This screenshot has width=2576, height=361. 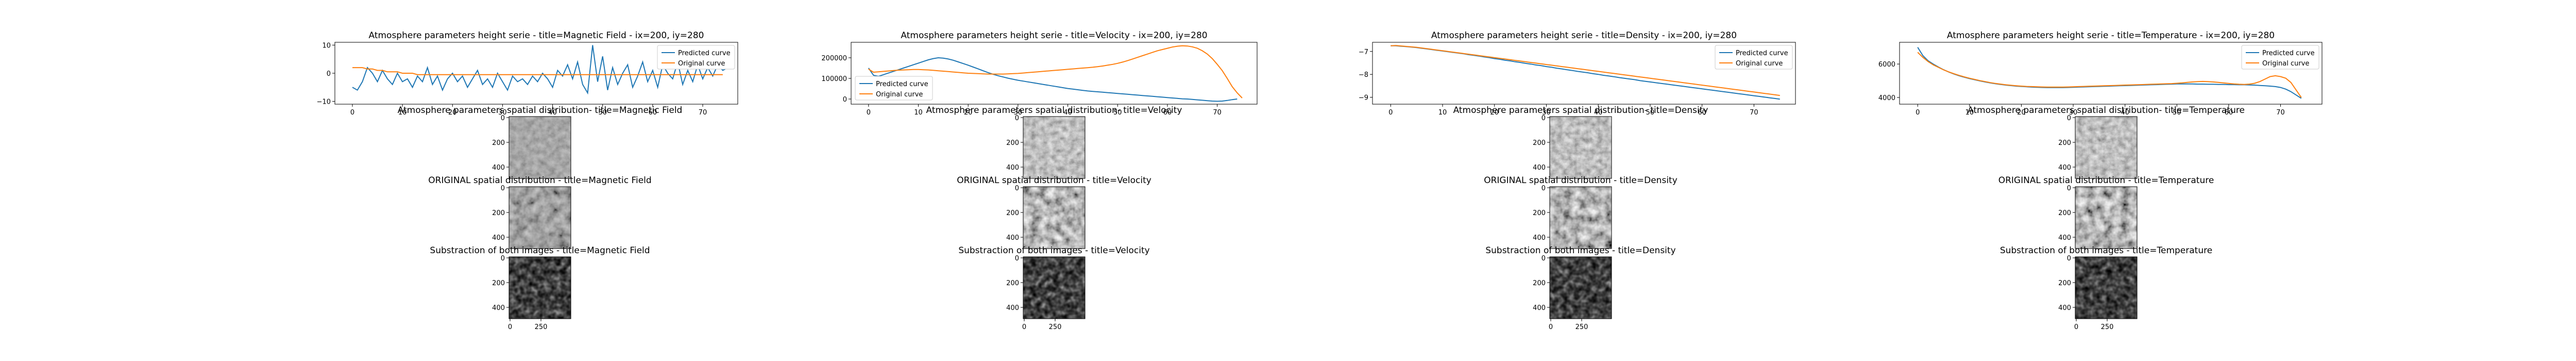 What do you see at coordinates (834, 79) in the screenshot?
I see `y-tick-label: 100000` at bounding box center [834, 79].